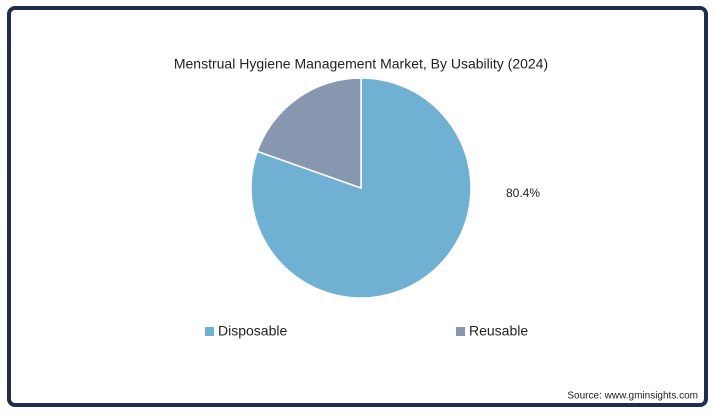 Image resolution: width=715 pixels, height=419 pixels. I want to click on legend-label: Disposable, so click(252, 331).